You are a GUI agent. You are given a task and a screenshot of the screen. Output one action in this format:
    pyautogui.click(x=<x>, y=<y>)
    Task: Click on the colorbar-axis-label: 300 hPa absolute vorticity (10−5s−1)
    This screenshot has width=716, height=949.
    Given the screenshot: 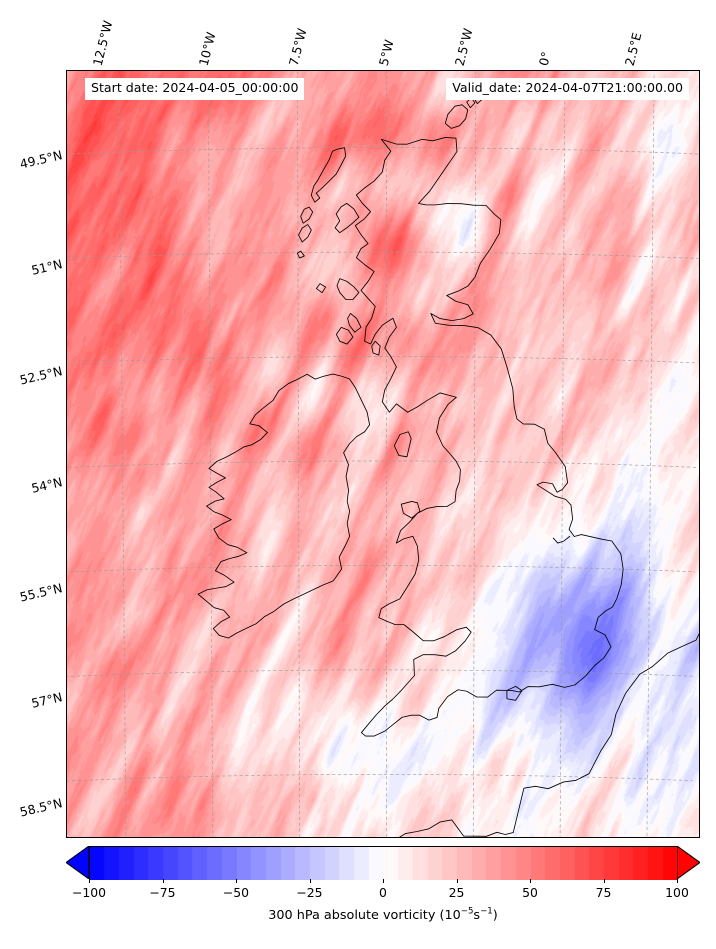 What is the action you would take?
    pyautogui.click(x=383, y=914)
    